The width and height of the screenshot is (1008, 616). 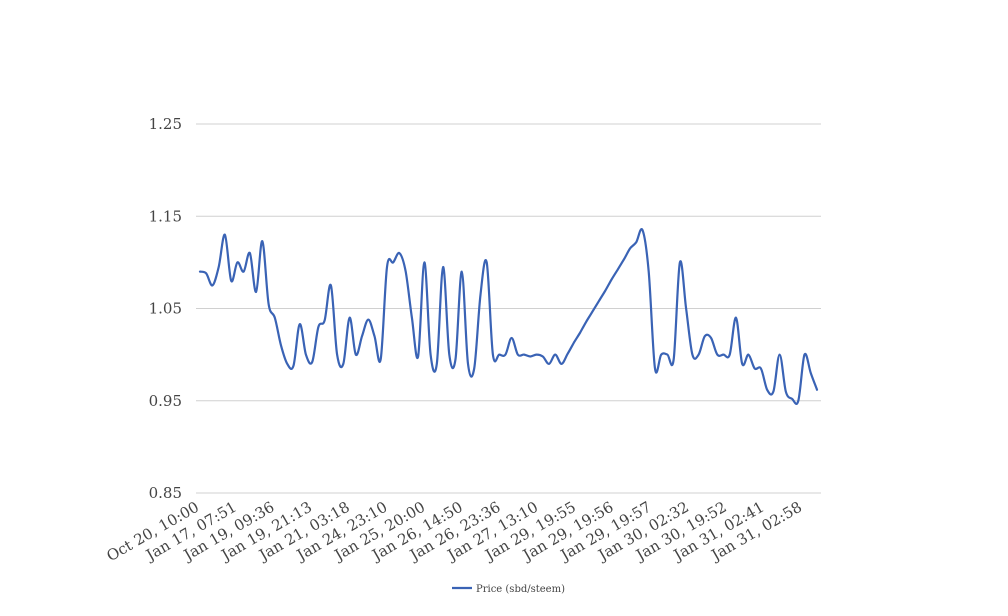 I want to click on y-axis-ticks: 1.25 1.15 1.05 0.95 0.85, so click(x=165, y=308).